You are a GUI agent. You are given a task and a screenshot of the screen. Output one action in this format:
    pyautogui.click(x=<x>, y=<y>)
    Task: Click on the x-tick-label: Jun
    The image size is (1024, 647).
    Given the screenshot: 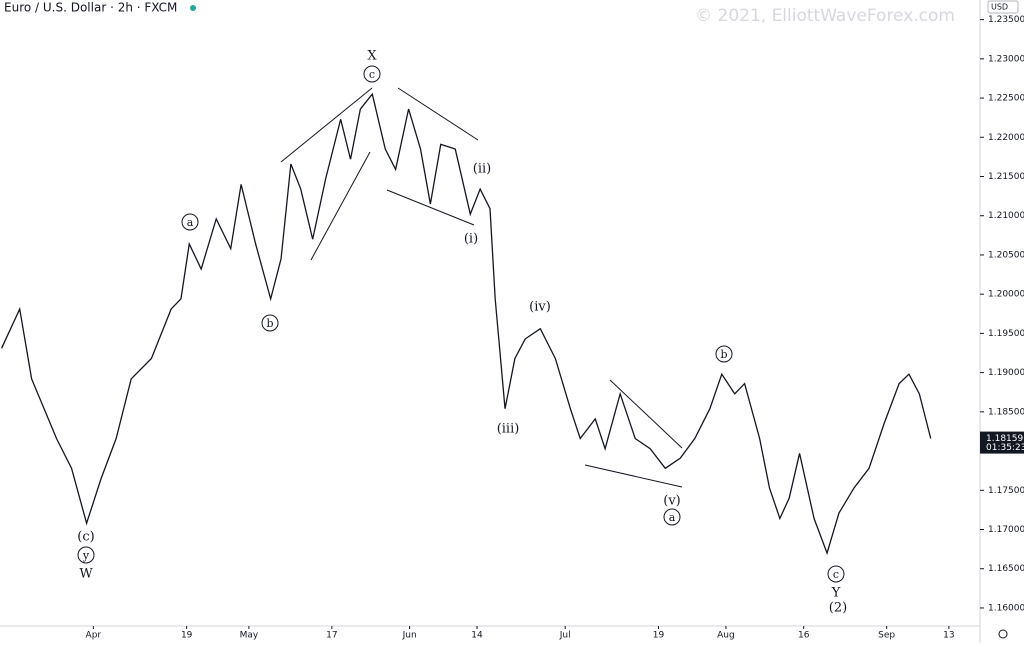 What is the action you would take?
    pyautogui.click(x=409, y=636)
    